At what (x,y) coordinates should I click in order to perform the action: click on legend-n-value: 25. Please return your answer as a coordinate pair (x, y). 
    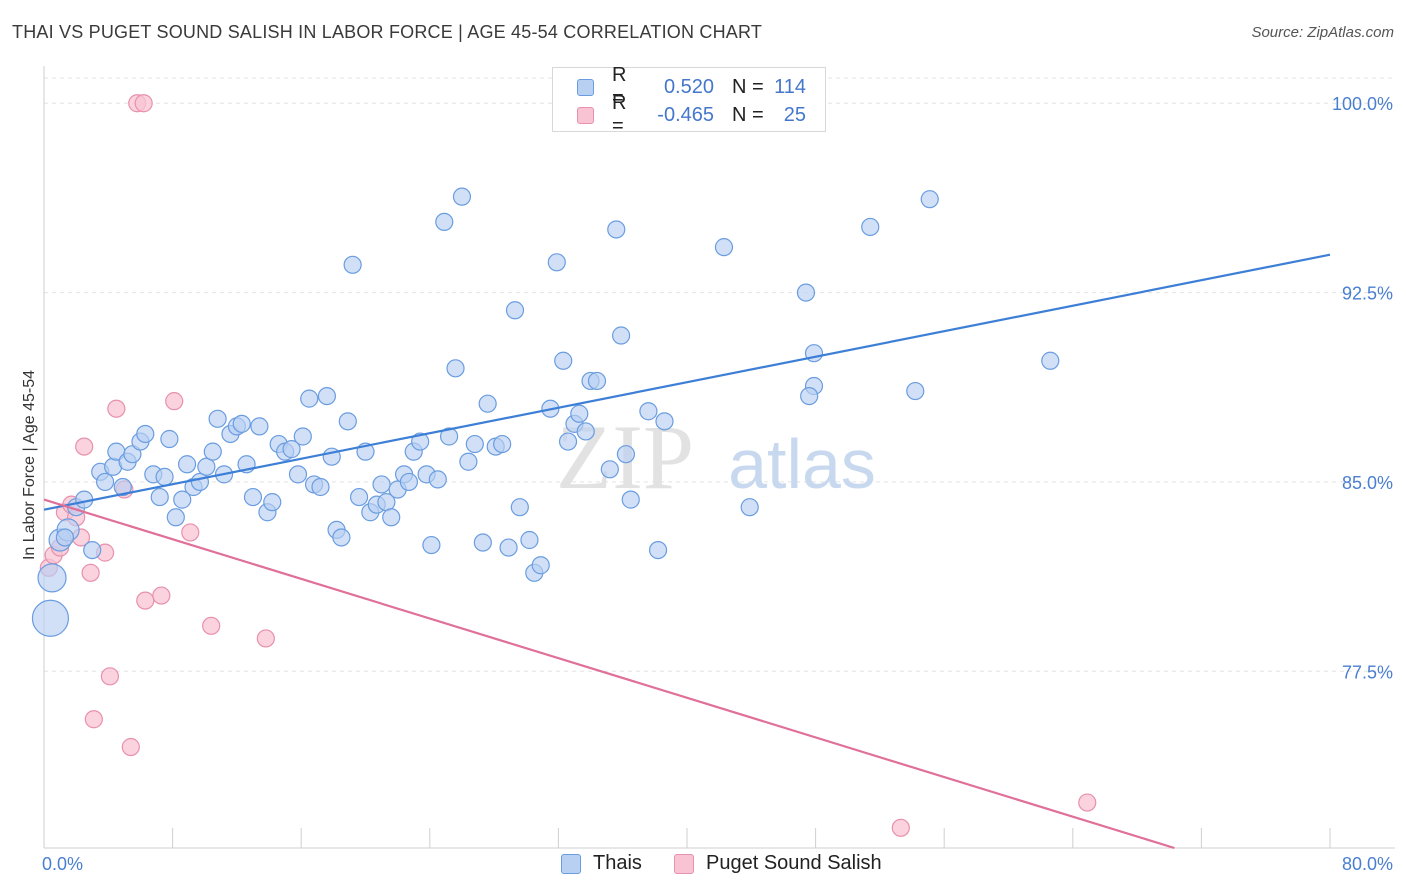
    Looking at the image, I should click on (794, 114).